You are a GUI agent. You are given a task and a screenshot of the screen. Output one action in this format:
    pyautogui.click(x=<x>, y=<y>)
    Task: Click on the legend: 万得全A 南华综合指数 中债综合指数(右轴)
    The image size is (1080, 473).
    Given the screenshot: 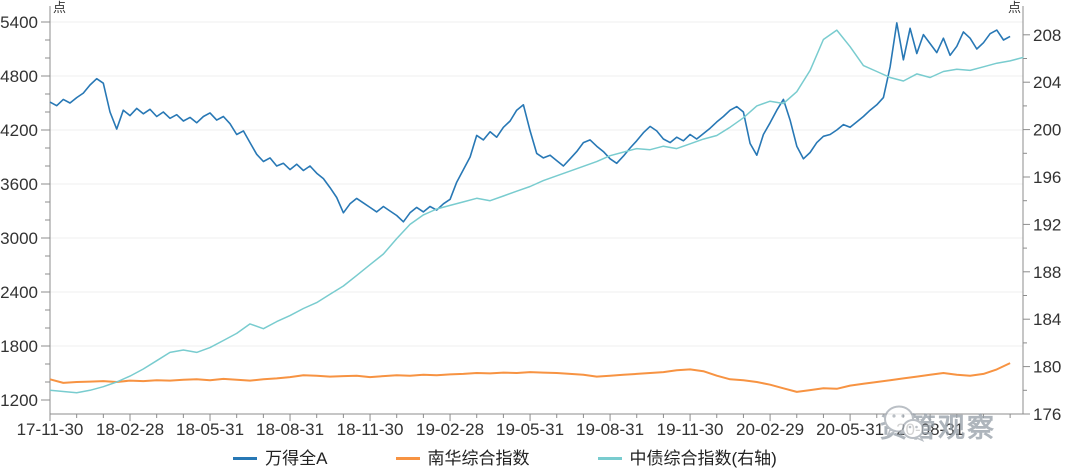 What is the action you would take?
    pyautogui.click(x=522, y=458)
    